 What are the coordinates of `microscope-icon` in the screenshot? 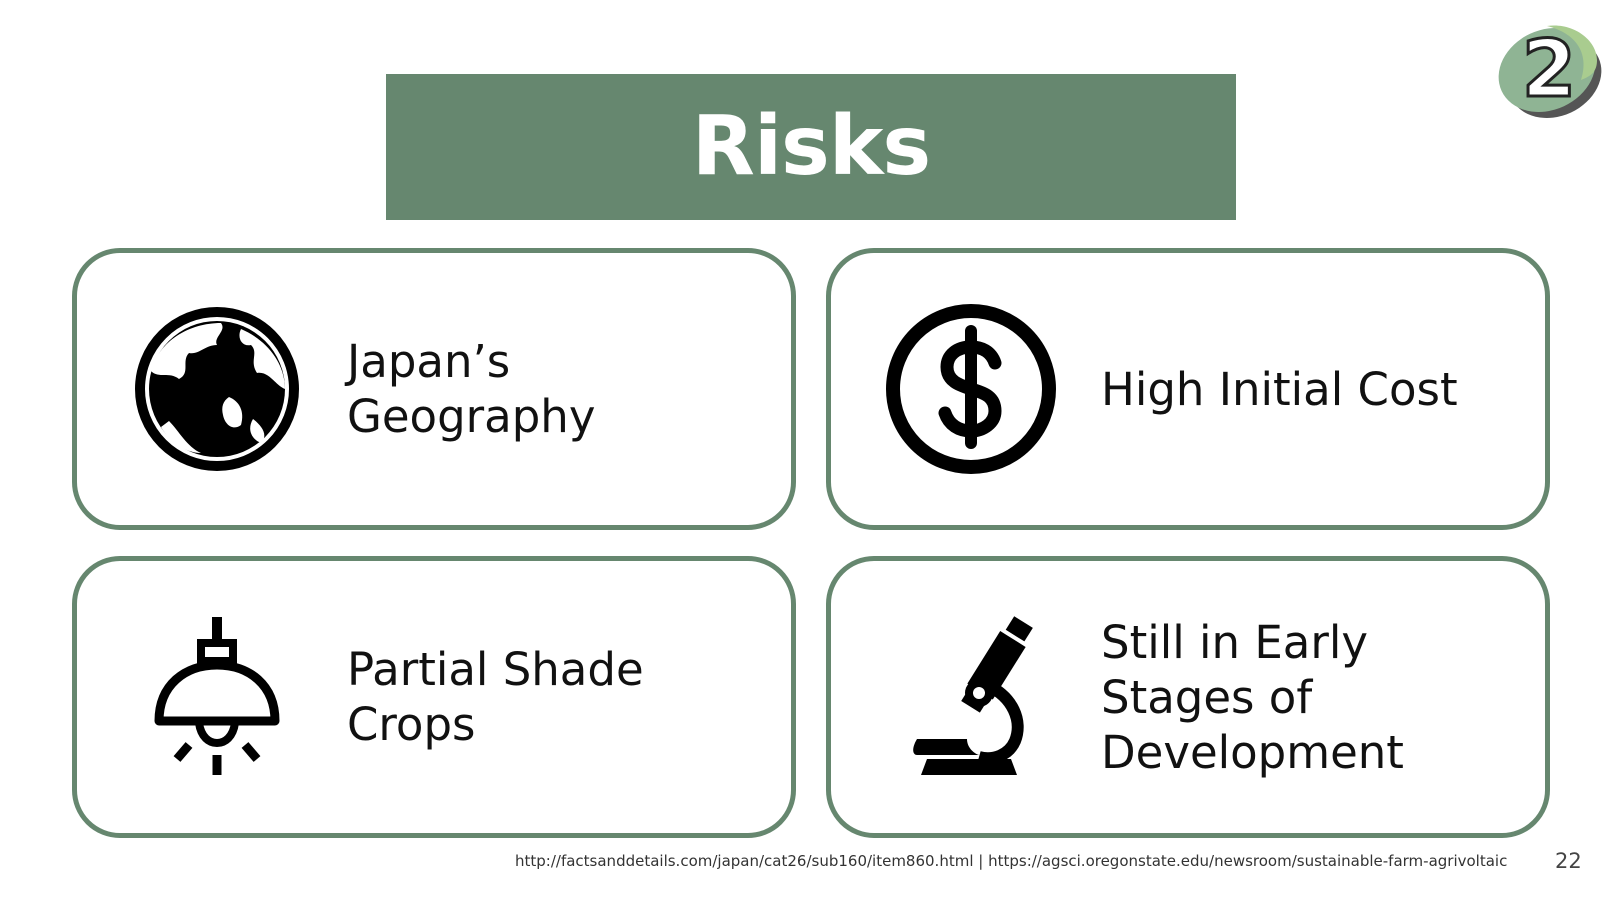 It's located at (971, 697).